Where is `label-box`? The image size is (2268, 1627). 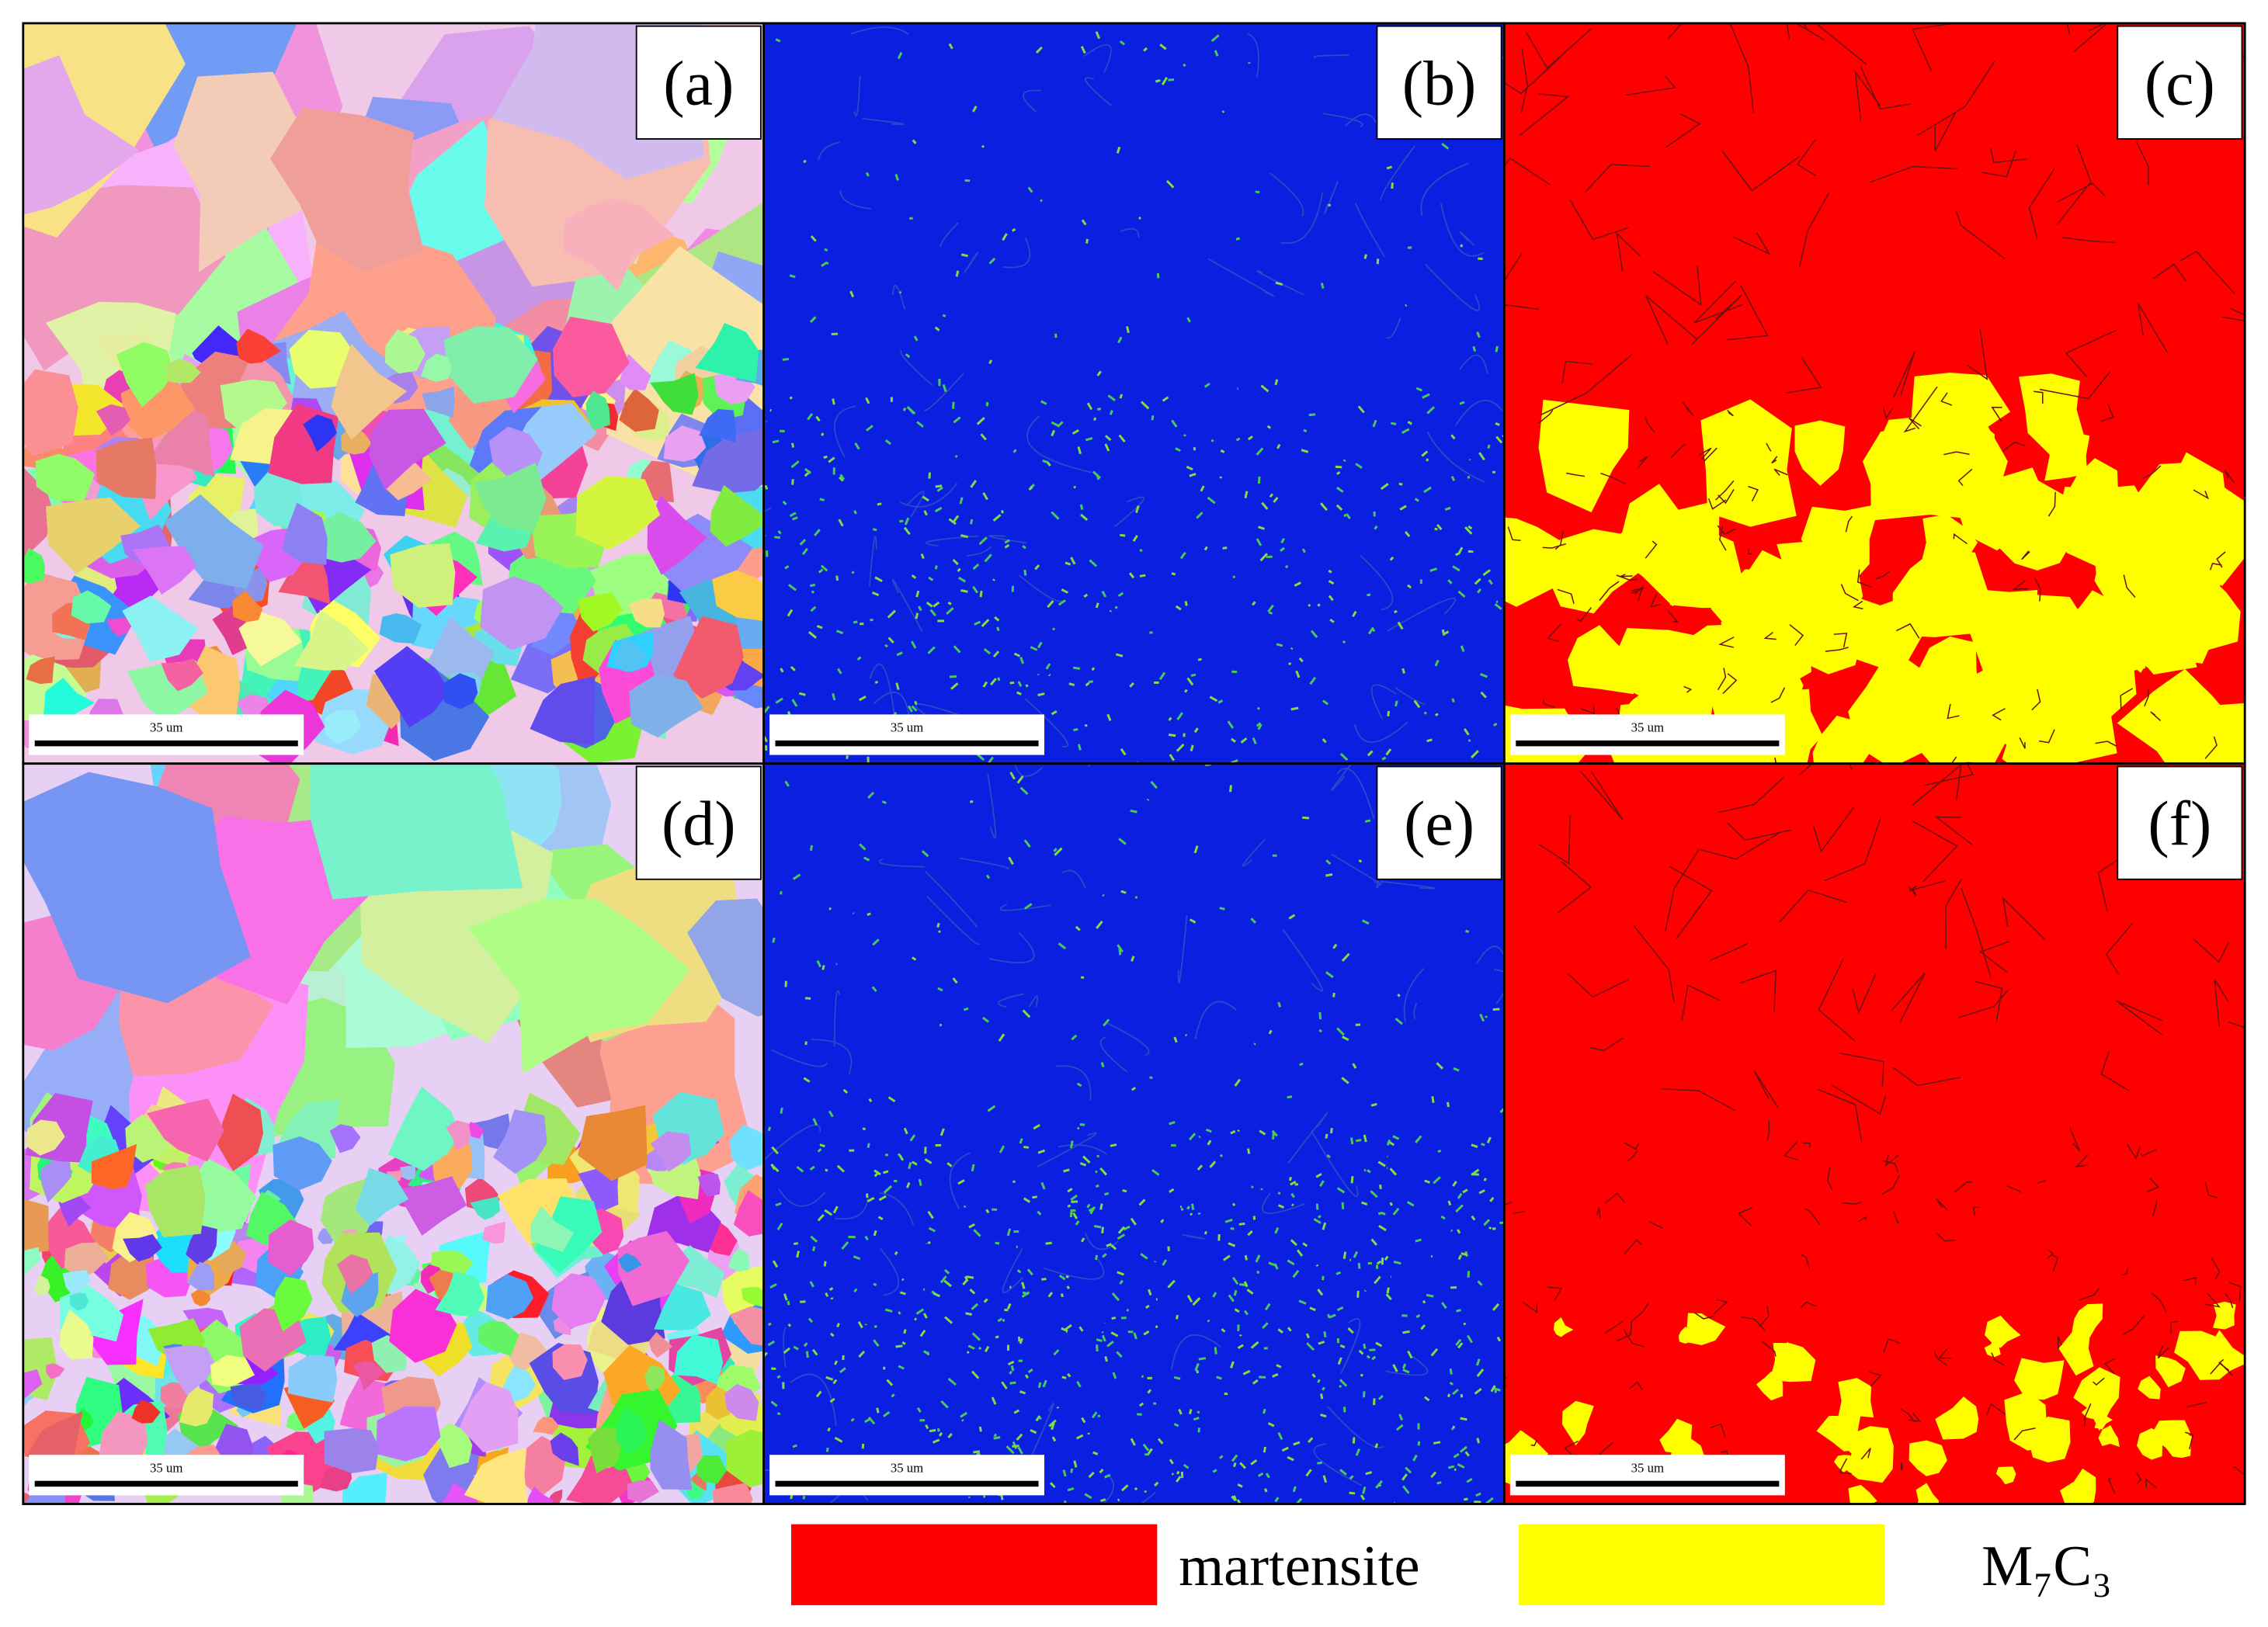 label-box is located at coordinates (698, 822).